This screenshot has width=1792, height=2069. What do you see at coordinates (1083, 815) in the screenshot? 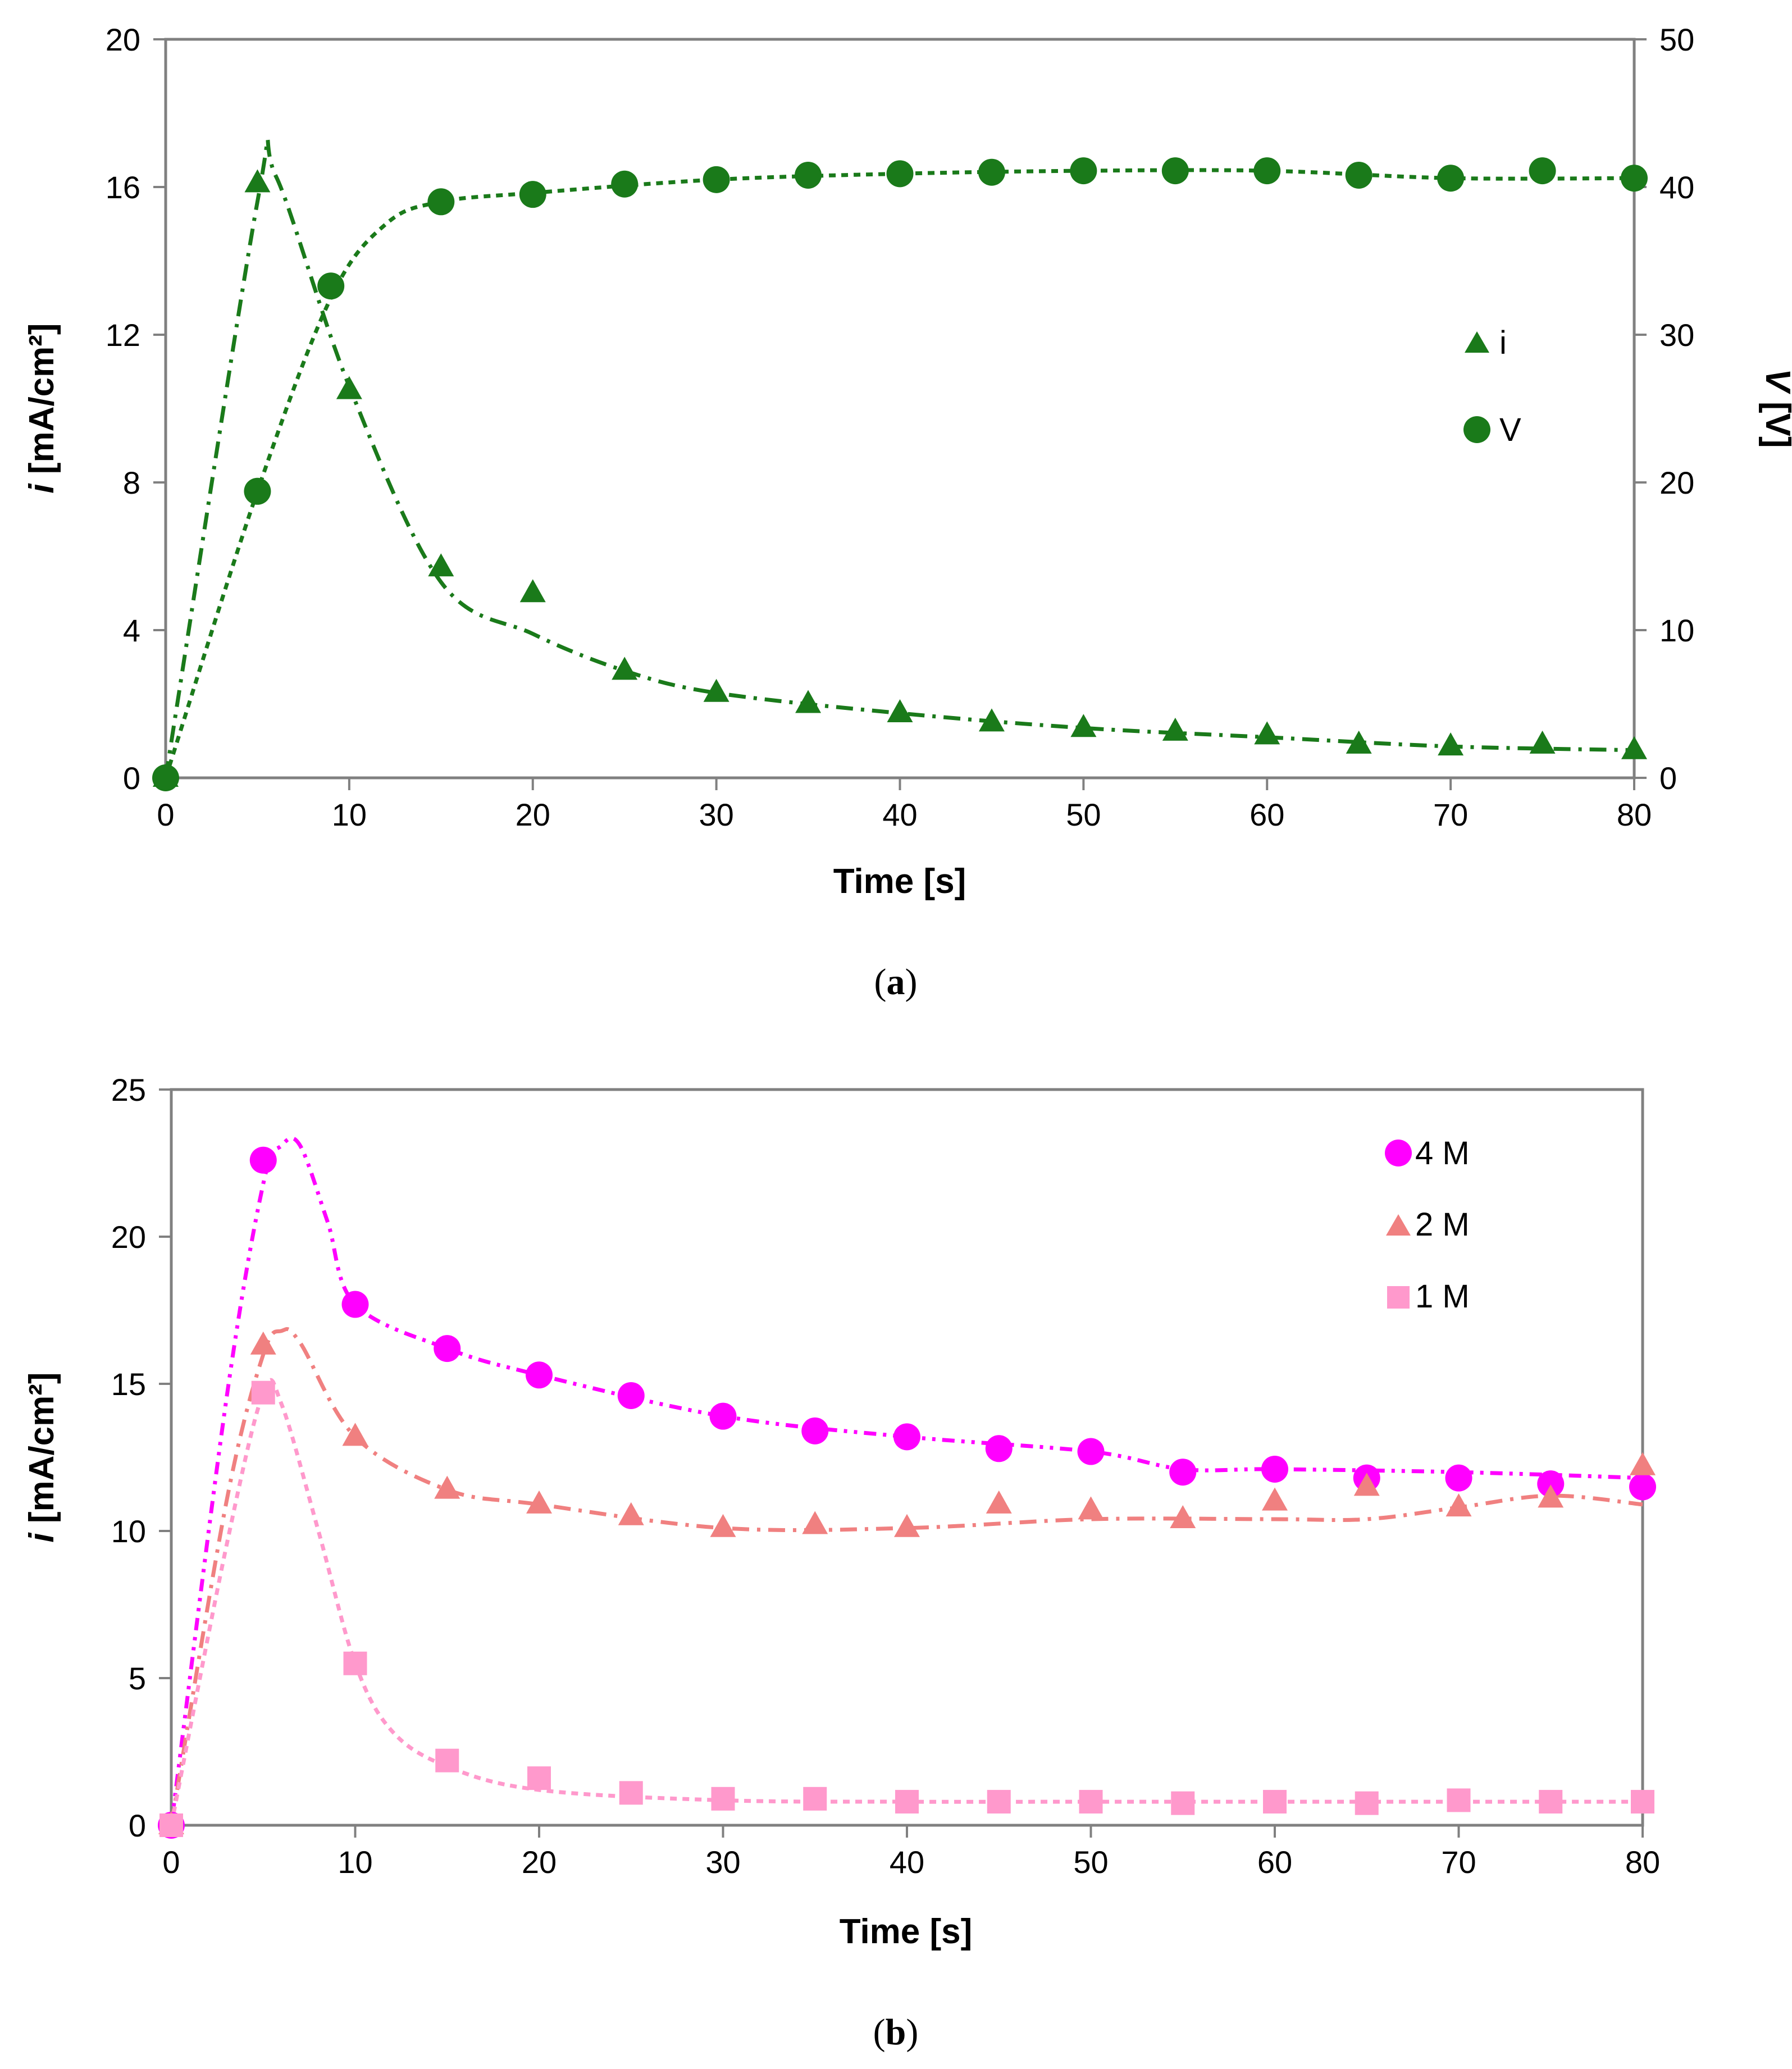
I see `chart-a-xtick-label: 50` at bounding box center [1083, 815].